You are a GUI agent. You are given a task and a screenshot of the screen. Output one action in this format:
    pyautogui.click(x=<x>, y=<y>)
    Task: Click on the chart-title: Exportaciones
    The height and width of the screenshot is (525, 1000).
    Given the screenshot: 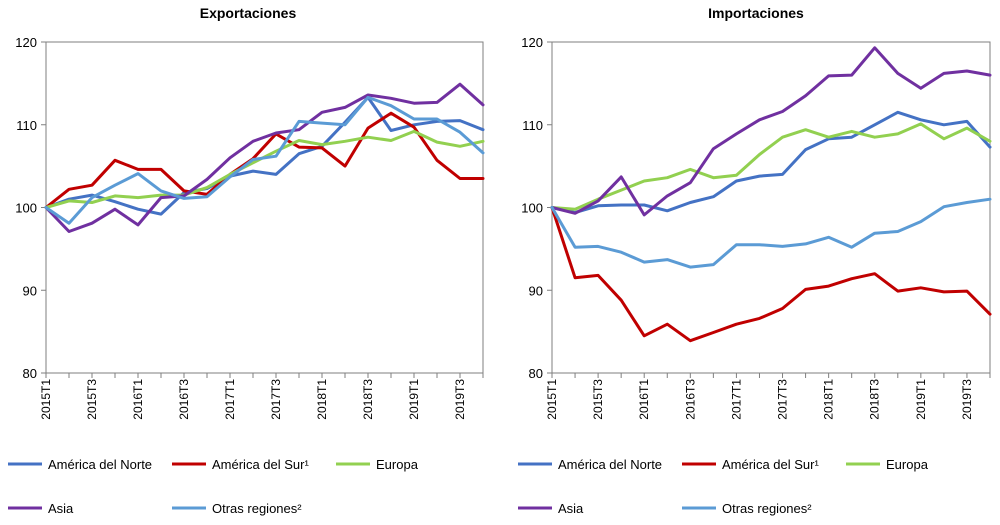 What is the action you would take?
    pyautogui.click(x=248, y=13)
    